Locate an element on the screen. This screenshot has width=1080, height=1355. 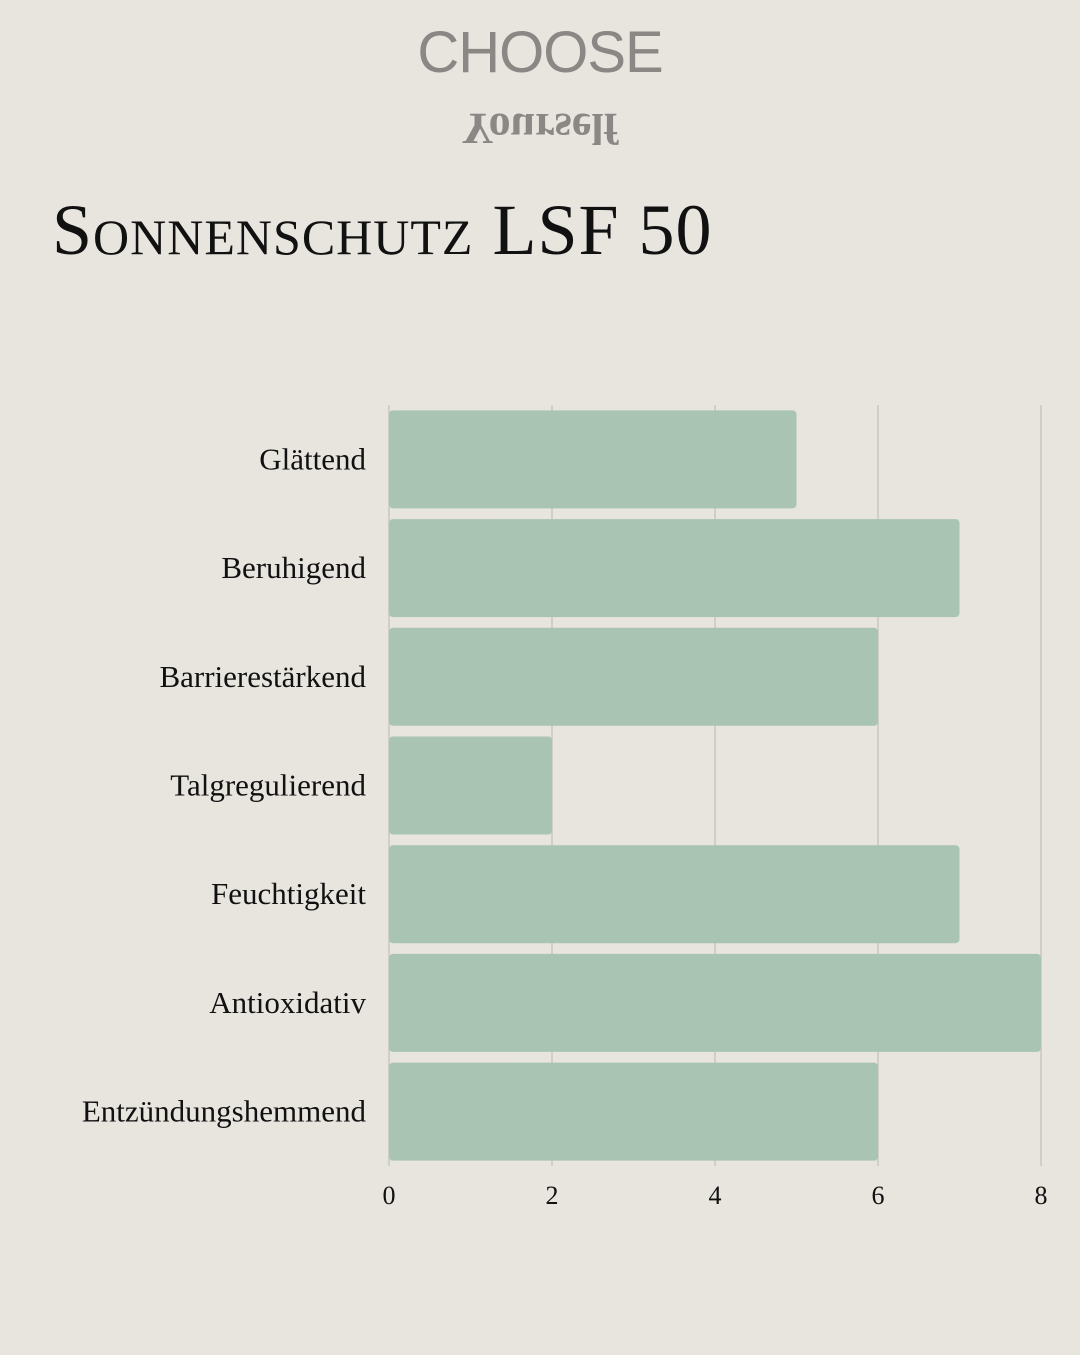
logo-bottom: Yourself is located at coordinates (541, 128).